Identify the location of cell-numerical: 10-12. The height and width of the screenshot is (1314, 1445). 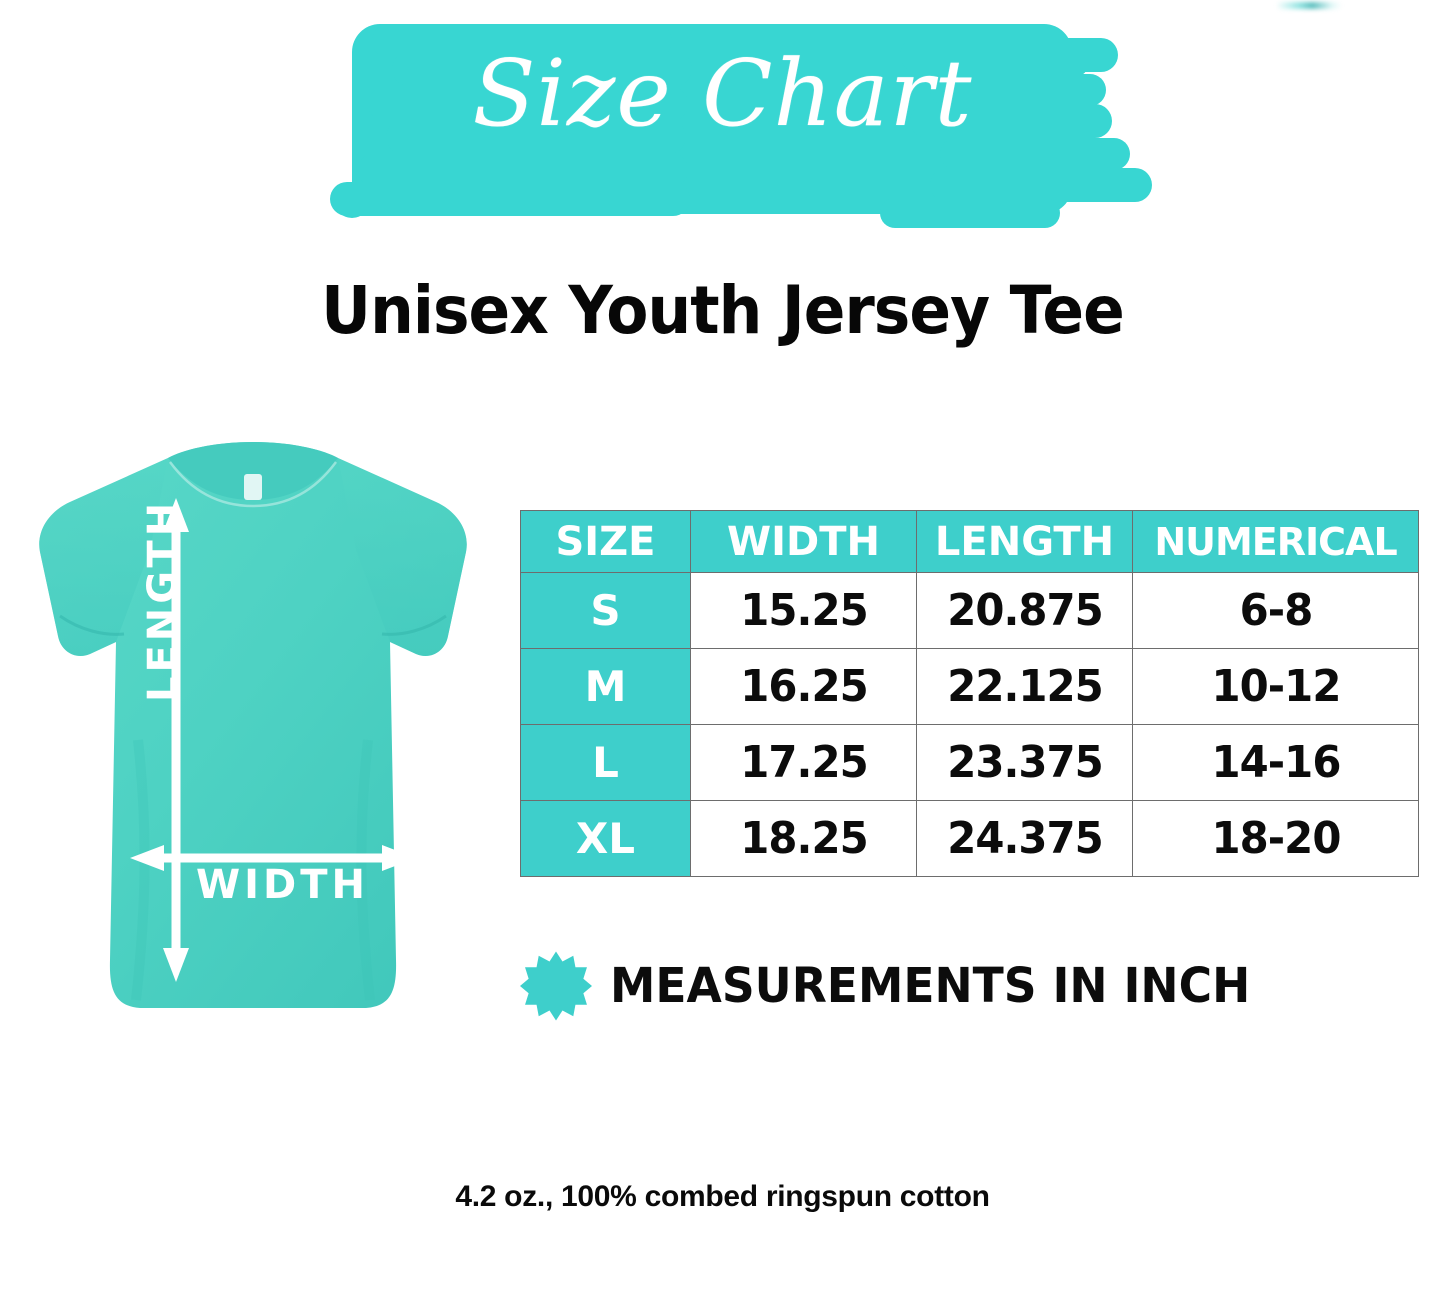
(1275, 686).